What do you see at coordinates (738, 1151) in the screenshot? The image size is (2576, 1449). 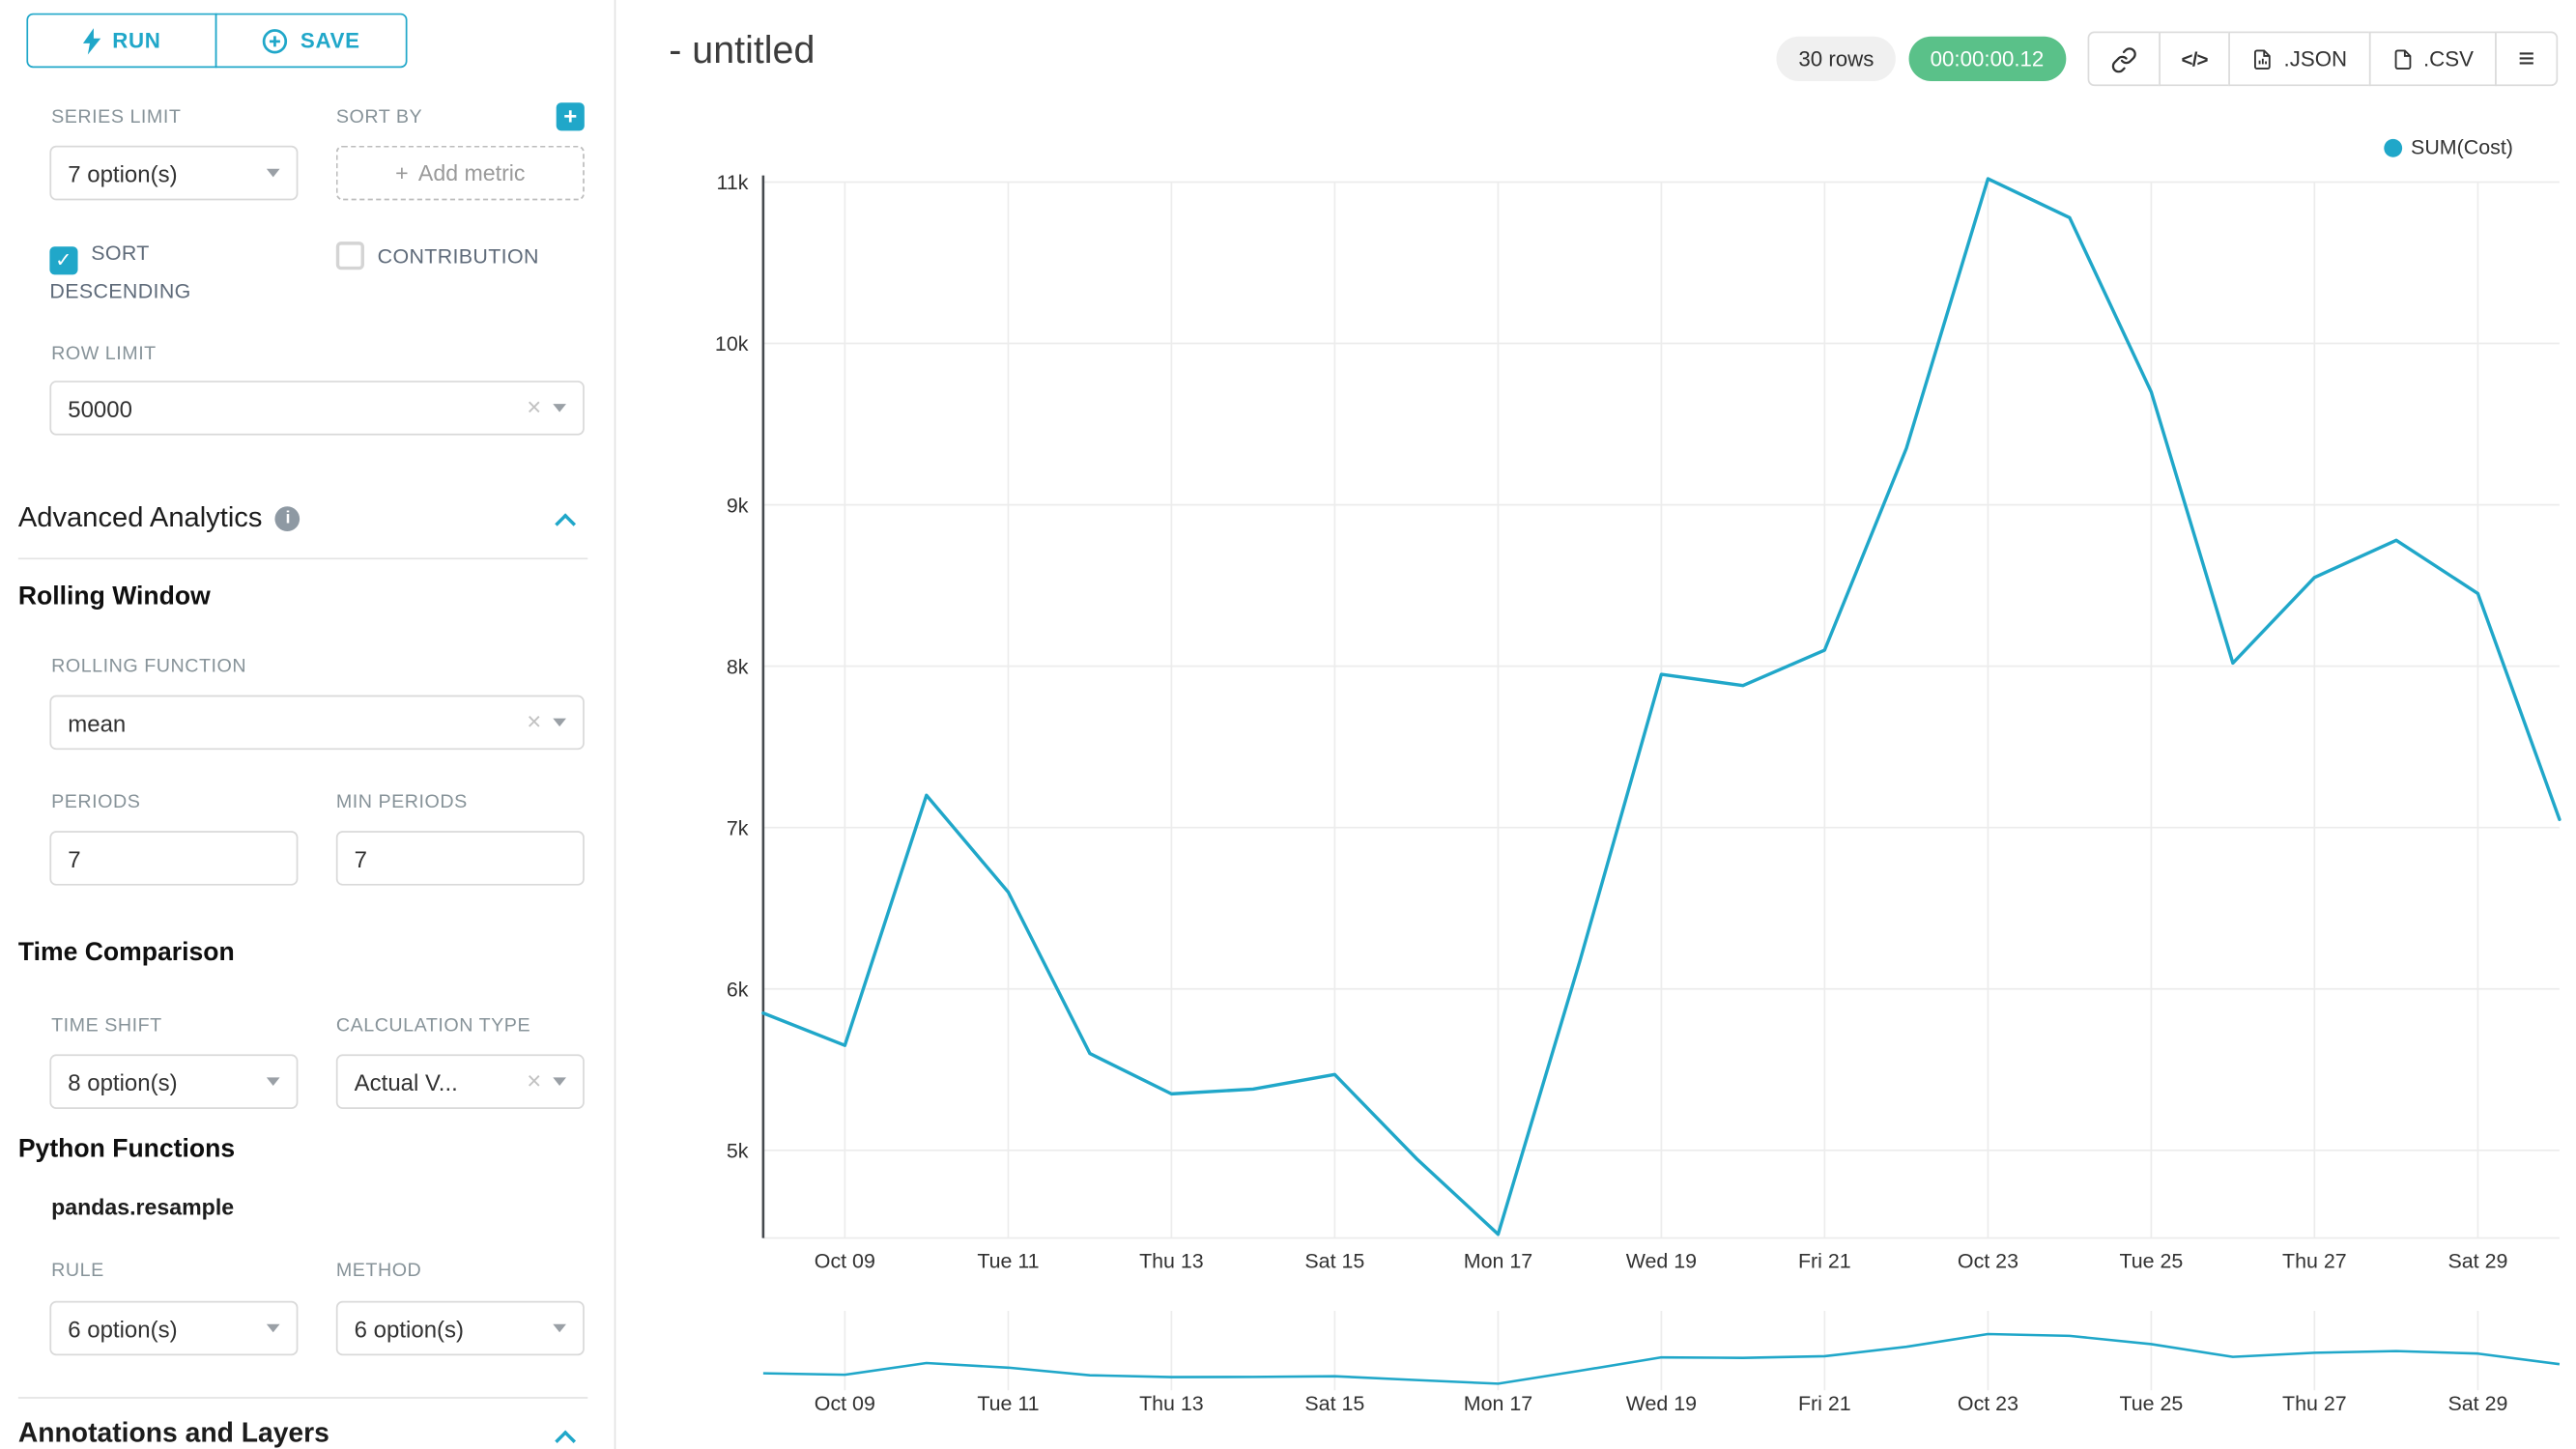 I see `svg-text: 5k` at bounding box center [738, 1151].